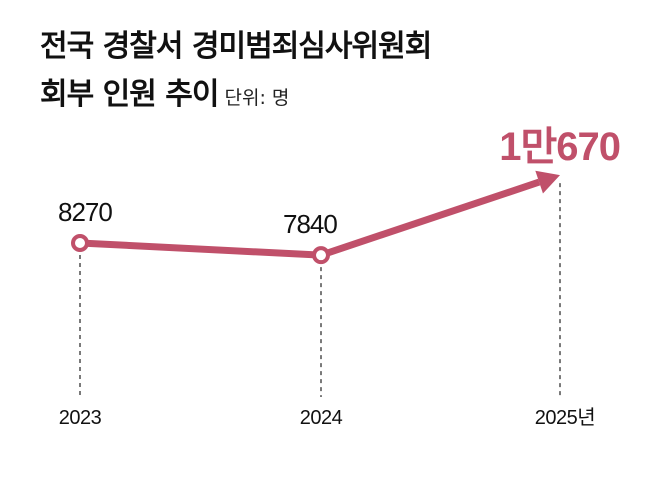  I want to click on chart-title-line1: 전국 경찰서 경미범죄심사위원회, so click(236, 46).